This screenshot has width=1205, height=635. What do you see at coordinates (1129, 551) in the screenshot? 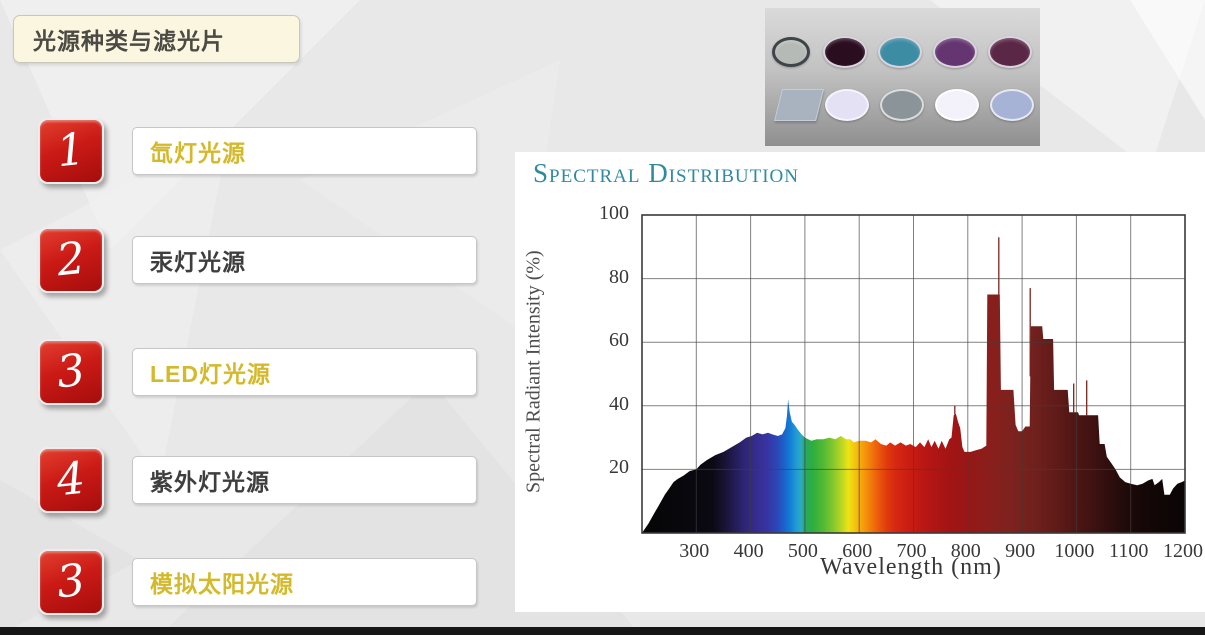
I see `x-tick-1100: 1100` at bounding box center [1129, 551].